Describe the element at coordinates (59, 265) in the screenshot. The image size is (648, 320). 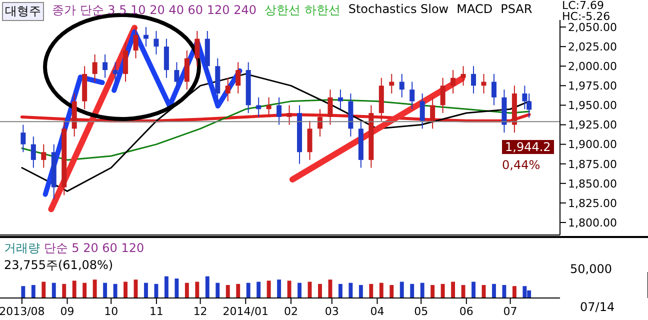
I see `text: 23,755주(61,08%)` at that location.